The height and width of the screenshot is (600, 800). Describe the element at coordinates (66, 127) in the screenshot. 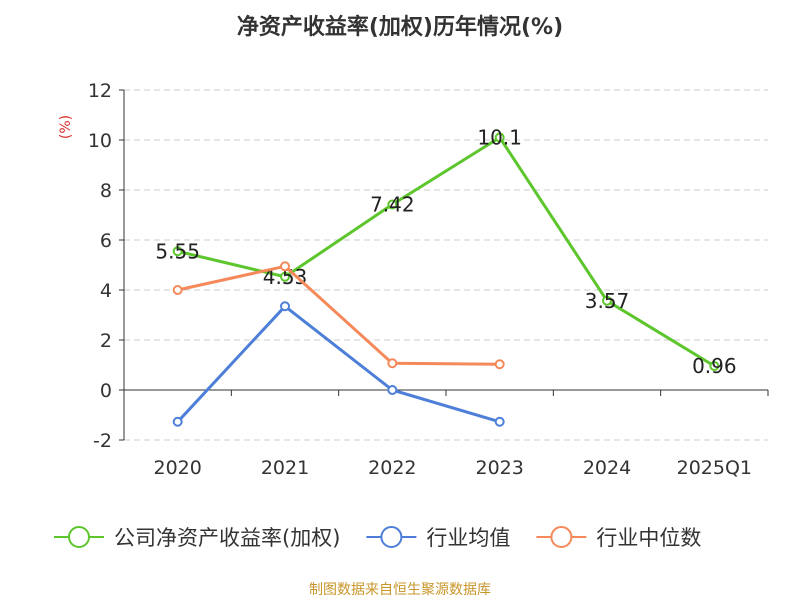

I see `y-axis-label: (%)` at that location.